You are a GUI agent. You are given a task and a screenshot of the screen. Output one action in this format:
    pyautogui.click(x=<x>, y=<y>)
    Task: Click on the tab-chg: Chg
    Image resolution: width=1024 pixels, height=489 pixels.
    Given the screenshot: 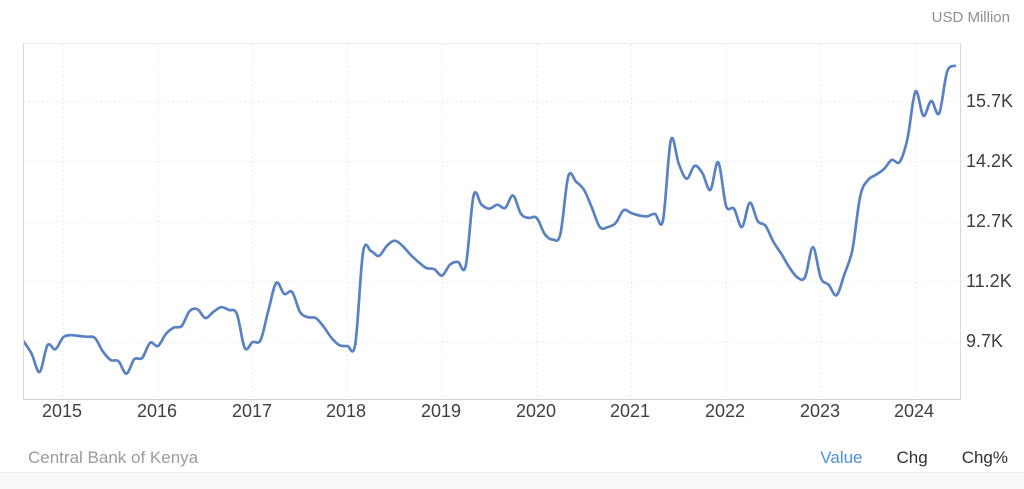 What is the action you would take?
    pyautogui.click(x=912, y=457)
    